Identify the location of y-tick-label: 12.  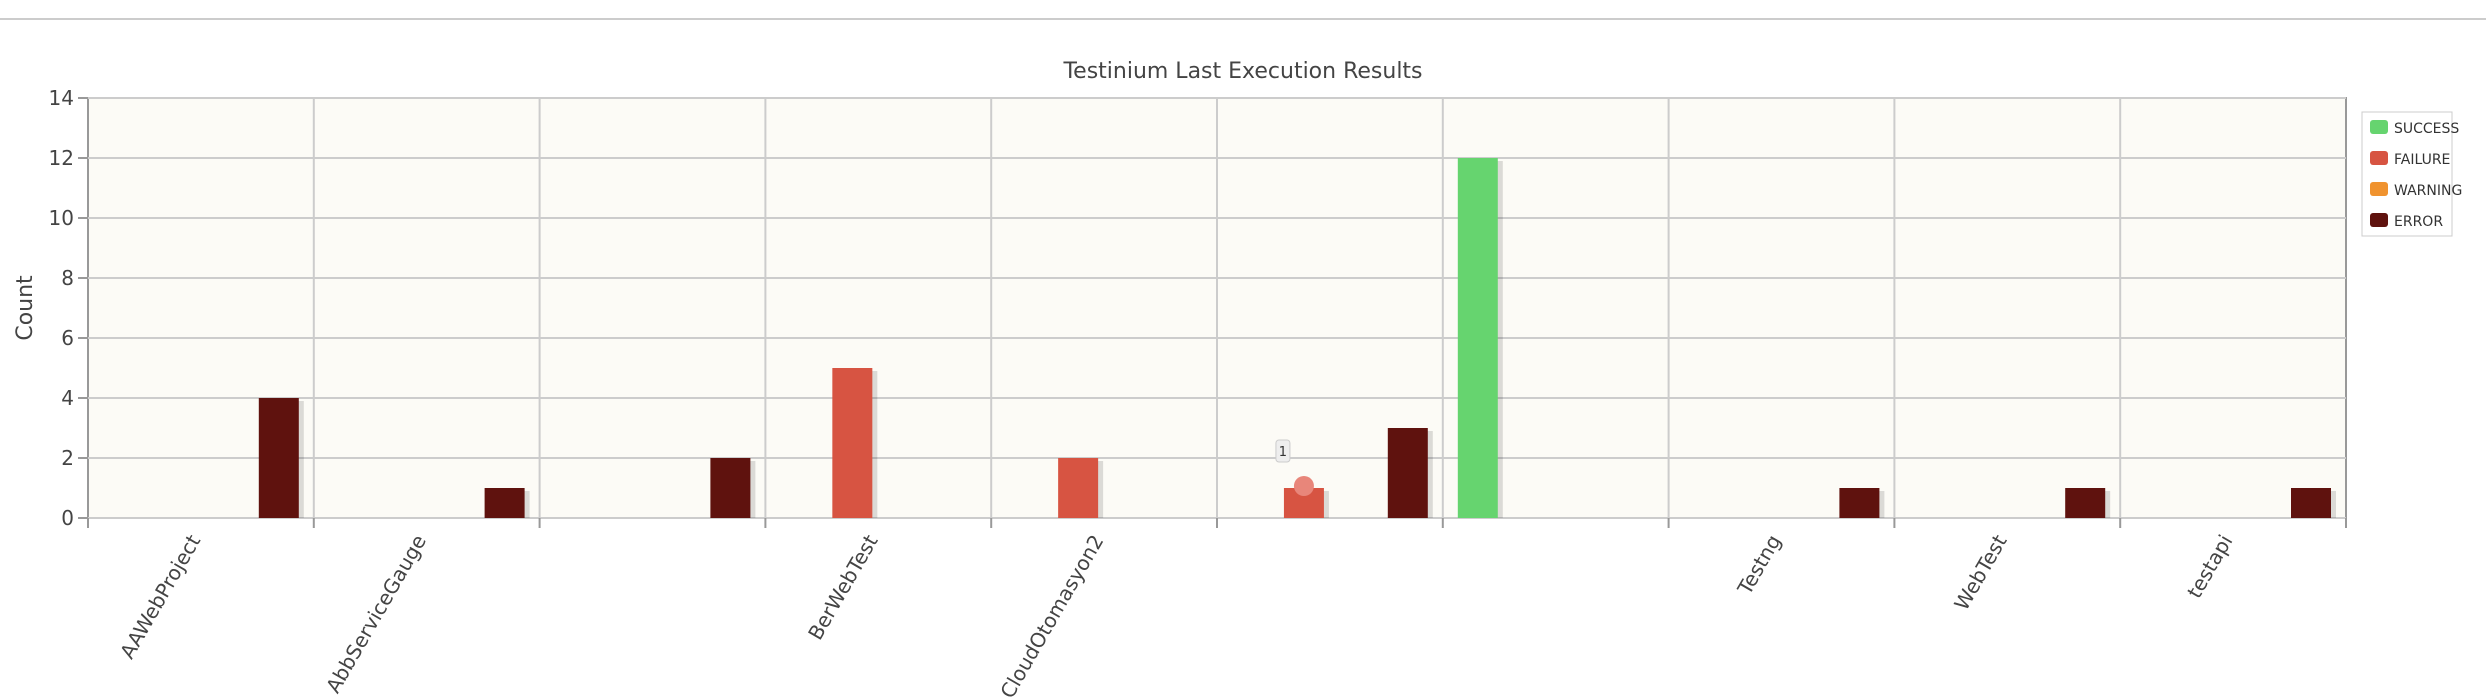
(61, 158).